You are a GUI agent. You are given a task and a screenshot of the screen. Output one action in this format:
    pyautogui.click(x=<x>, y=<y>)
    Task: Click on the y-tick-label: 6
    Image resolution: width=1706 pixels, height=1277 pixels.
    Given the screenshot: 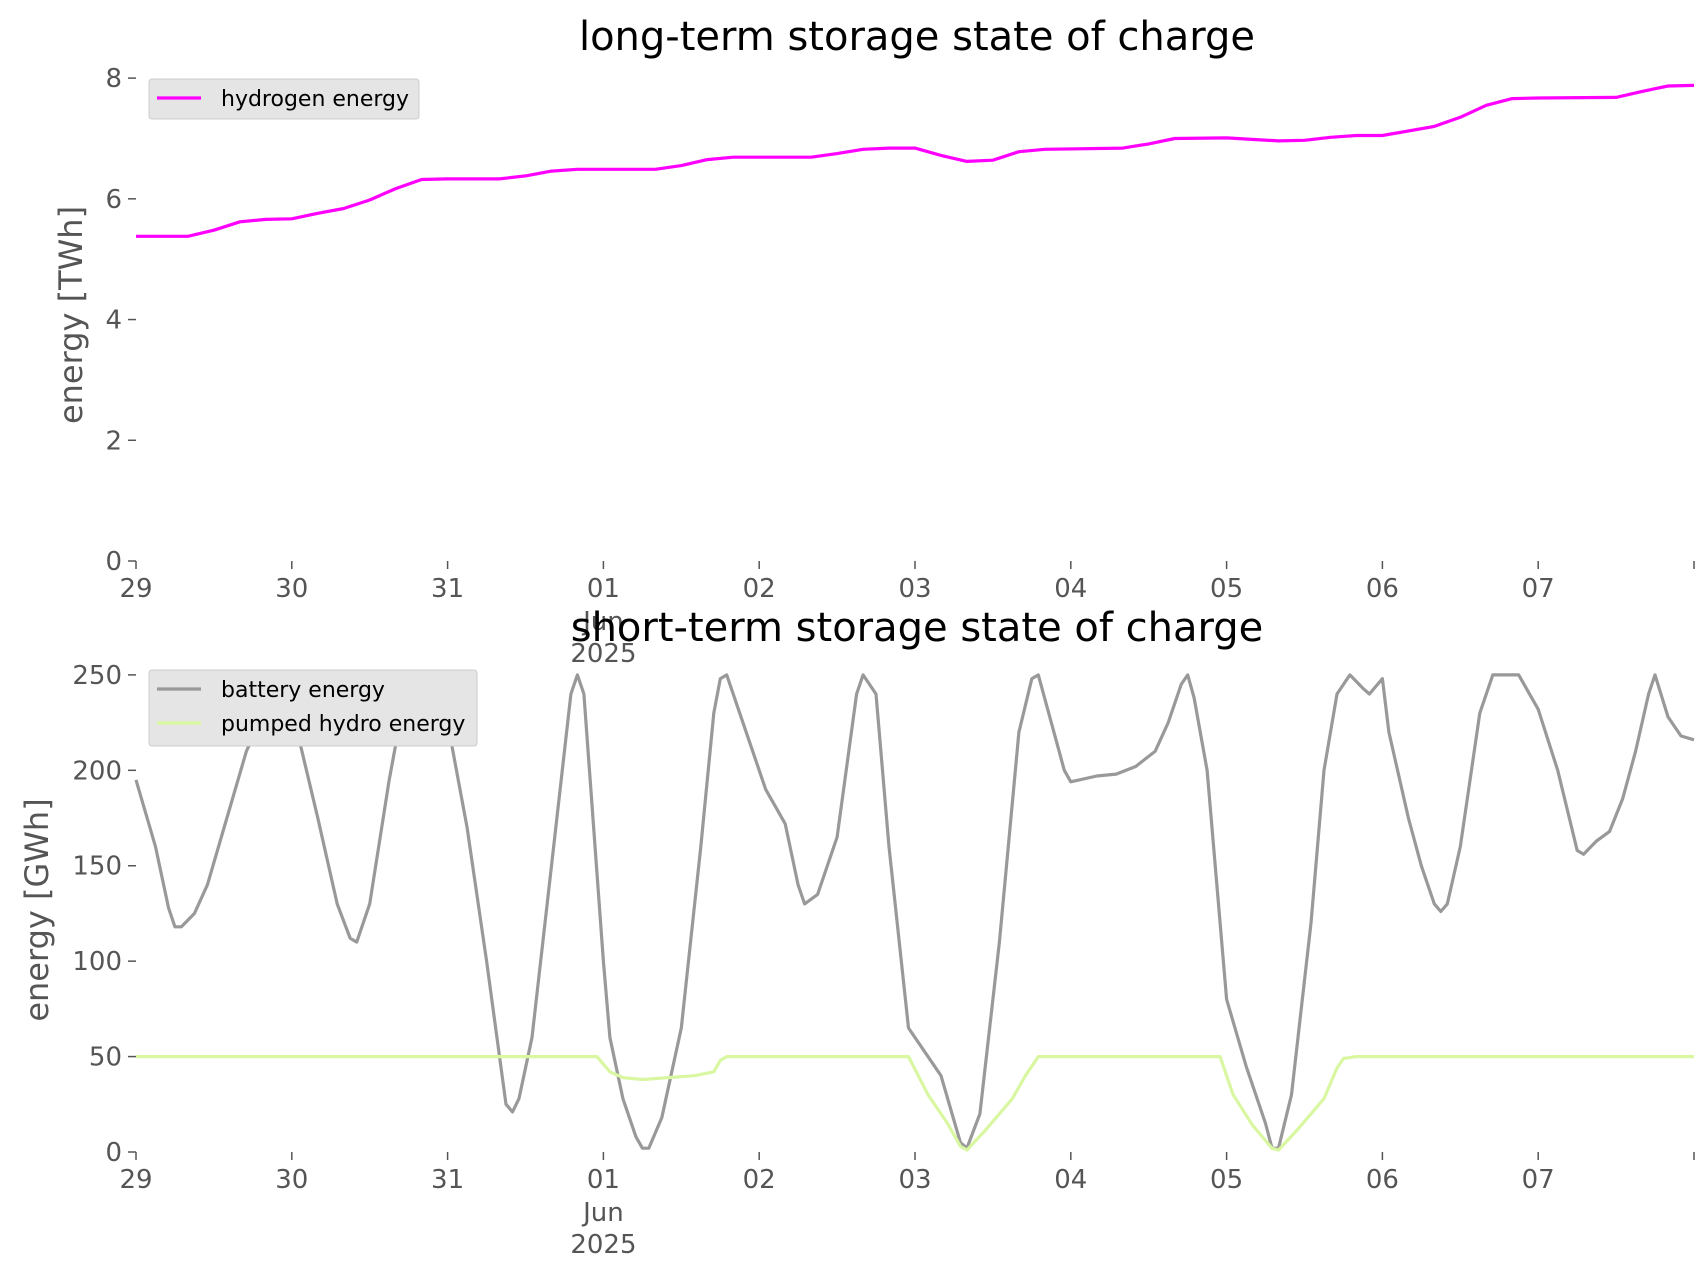 What is the action you would take?
    pyautogui.click(x=113, y=200)
    